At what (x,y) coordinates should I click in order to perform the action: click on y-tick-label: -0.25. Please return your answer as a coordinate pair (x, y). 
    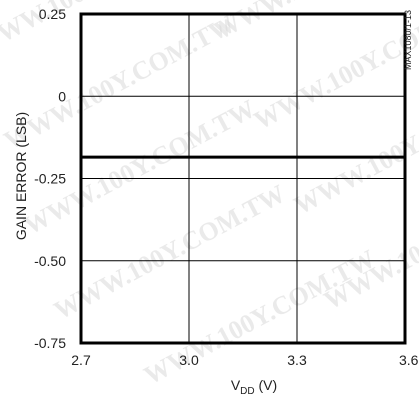
    Looking at the image, I should click on (50, 179).